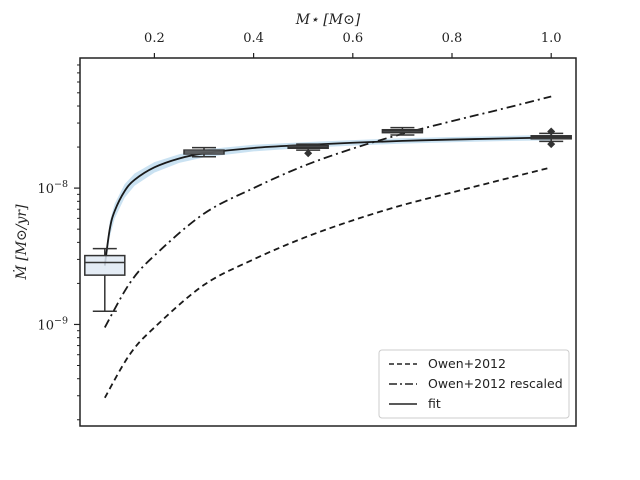  Describe the element at coordinates (105, 265) in the screenshot. I see `boxplot-box` at that location.